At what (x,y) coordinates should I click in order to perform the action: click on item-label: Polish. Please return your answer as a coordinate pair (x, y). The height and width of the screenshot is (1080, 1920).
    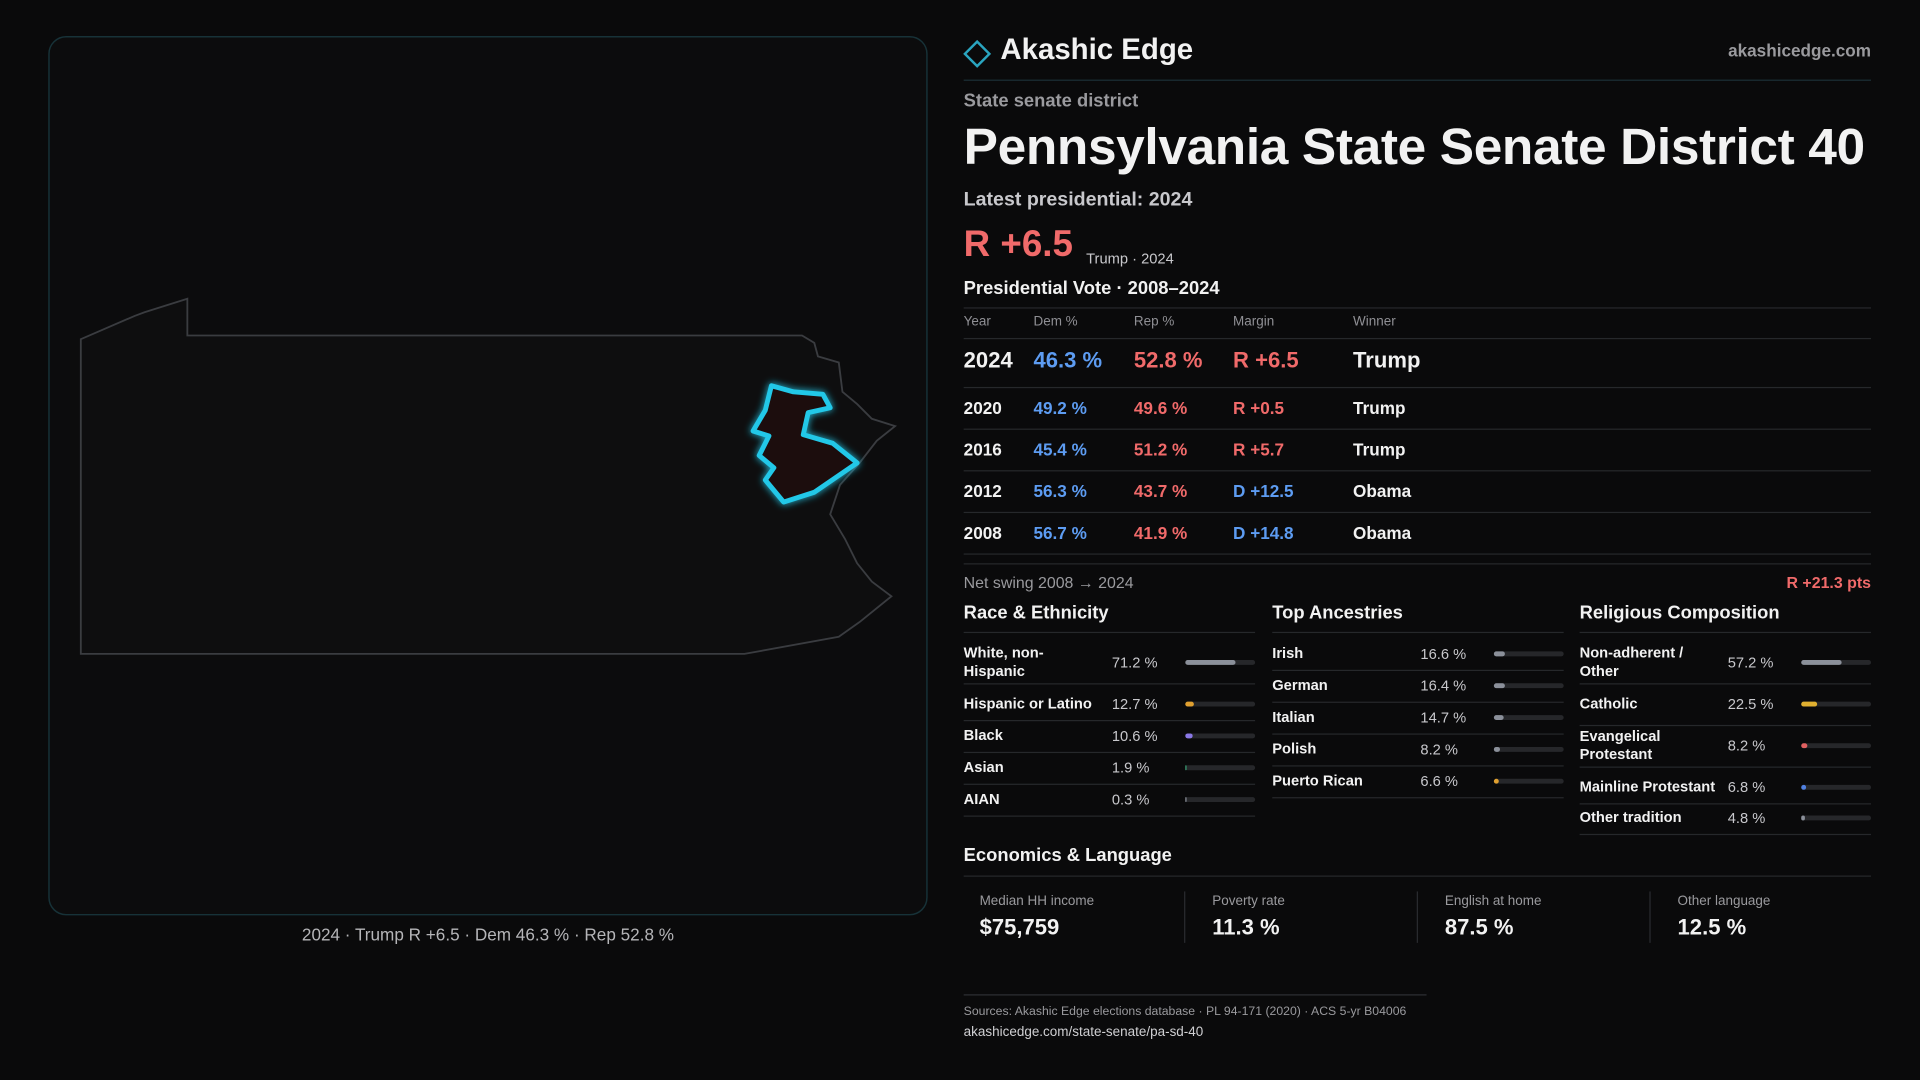
    Looking at the image, I should click on (1294, 749).